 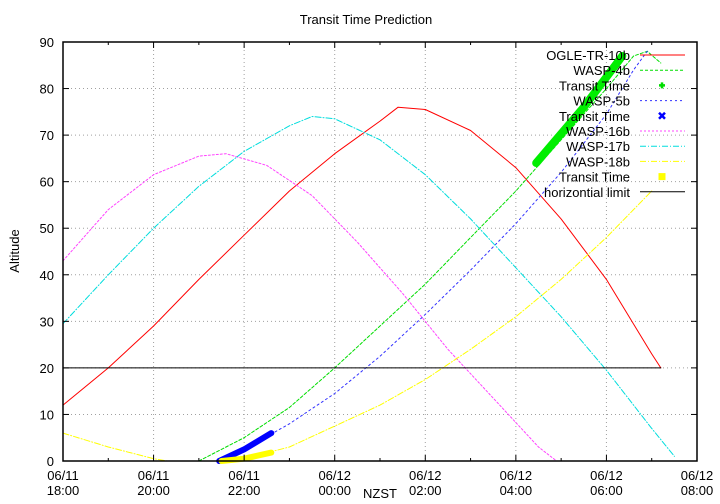 What do you see at coordinates (47, 321) in the screenshot?
I see `y-tick-label: 30` at bounding box center [47, 321].